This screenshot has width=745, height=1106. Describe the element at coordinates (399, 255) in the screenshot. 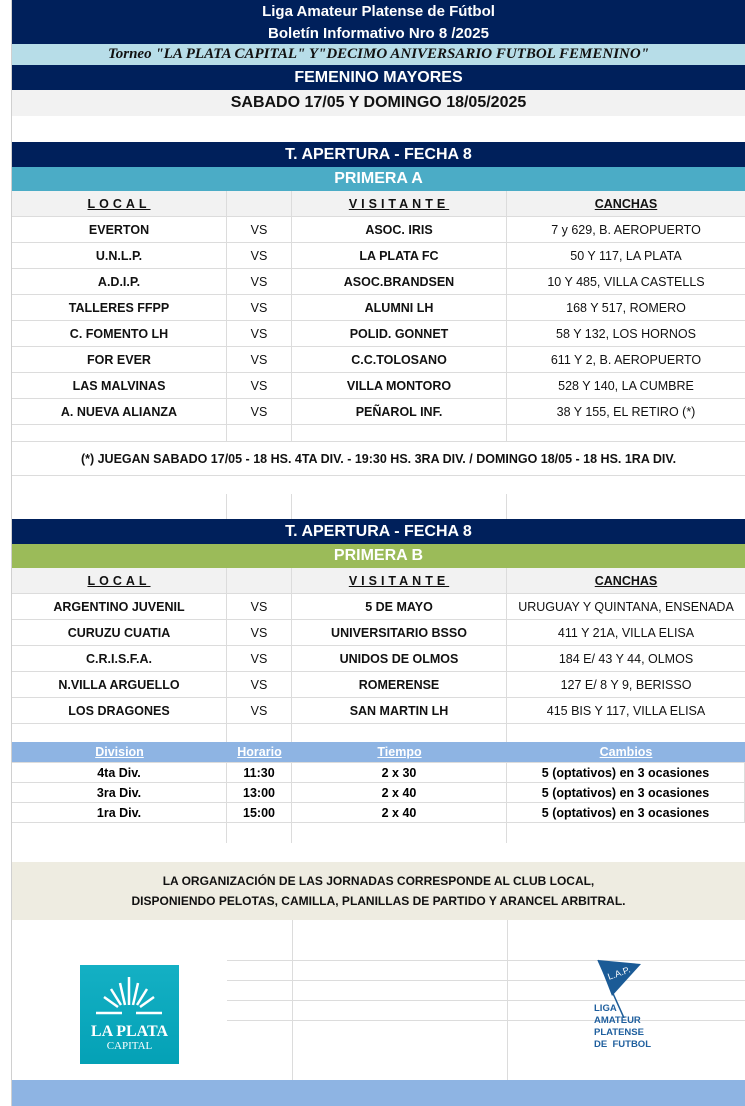

I see `visiting-team: LA PLATA FC` at that location.